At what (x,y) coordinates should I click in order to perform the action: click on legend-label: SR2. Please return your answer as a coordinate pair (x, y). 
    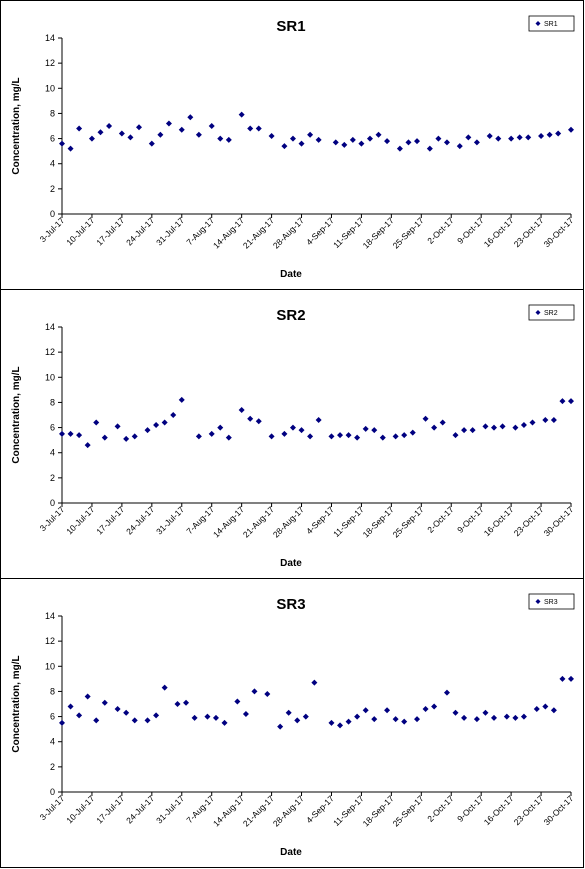
    Looking at the image, I should click on (551, 313).